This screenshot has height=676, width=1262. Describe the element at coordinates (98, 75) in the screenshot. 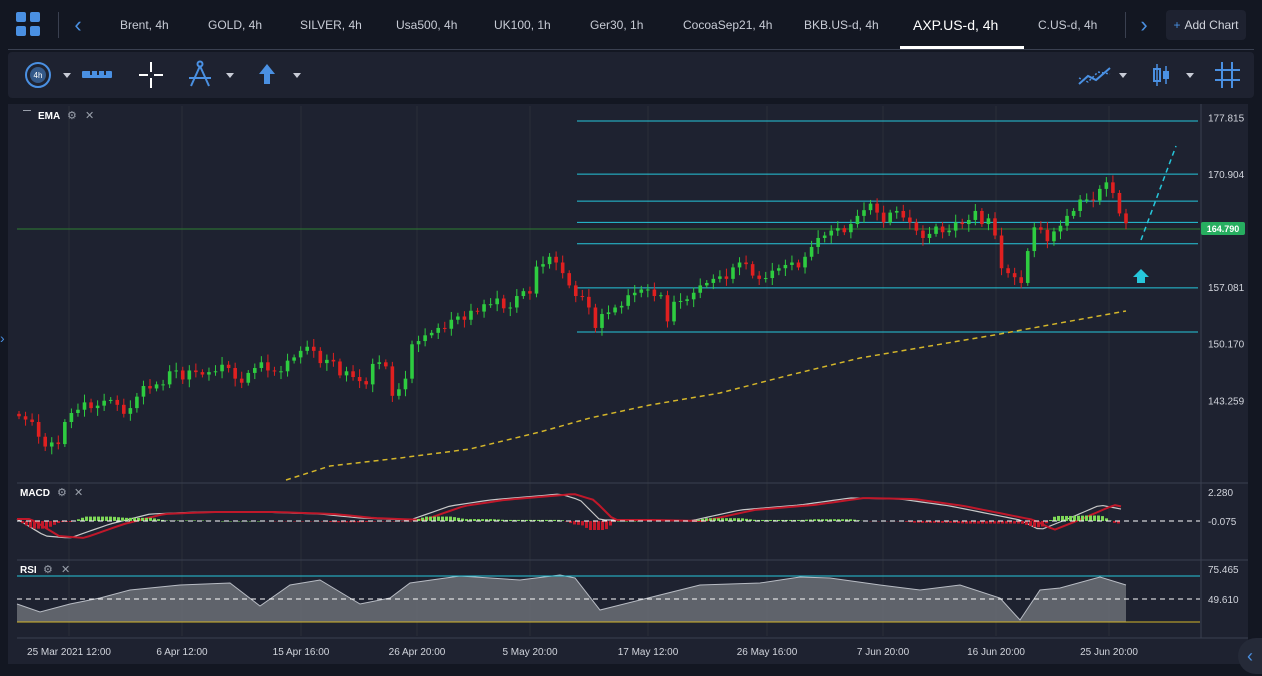

I see `ruler-tool` at that location.